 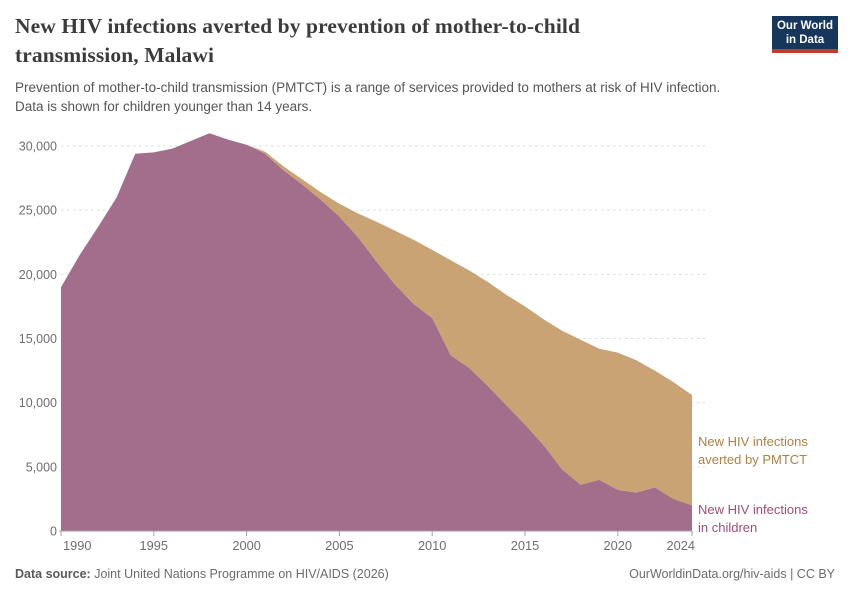 What do you see at coordinates (732, 574) in the screenshot?
I see `attribution-link: OurWorldinData.org/hiv-aids | CC BY` at bounding box center [732, 574].